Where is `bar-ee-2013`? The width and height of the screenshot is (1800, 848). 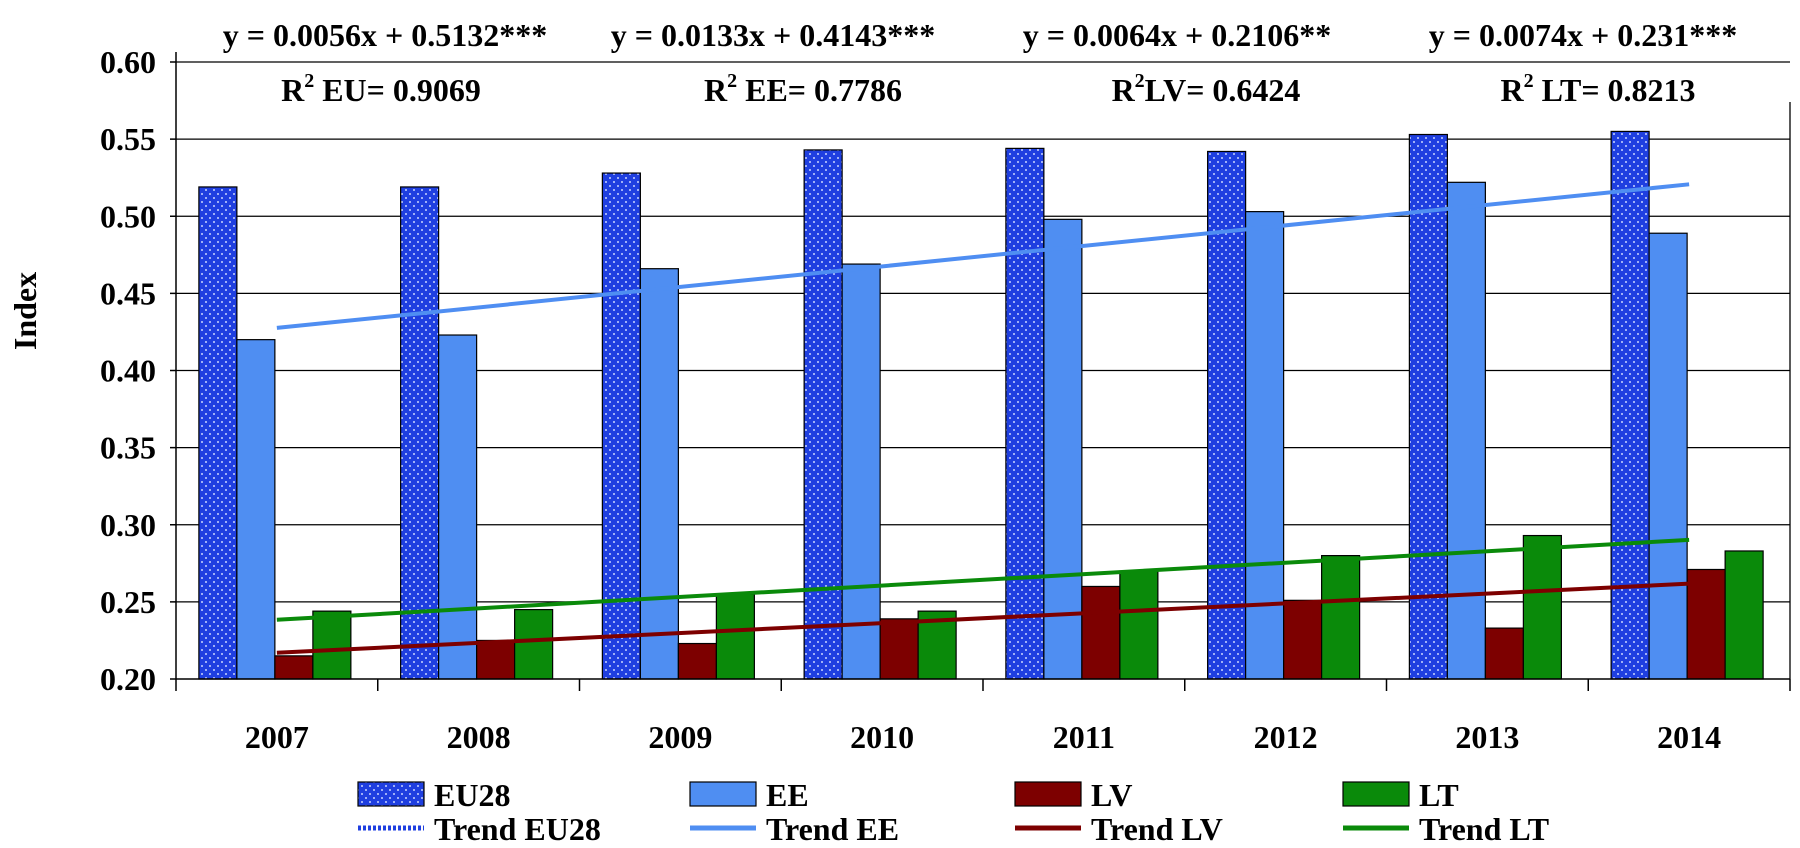
bar-ee-2013 is located at coordinates (1466, 430).